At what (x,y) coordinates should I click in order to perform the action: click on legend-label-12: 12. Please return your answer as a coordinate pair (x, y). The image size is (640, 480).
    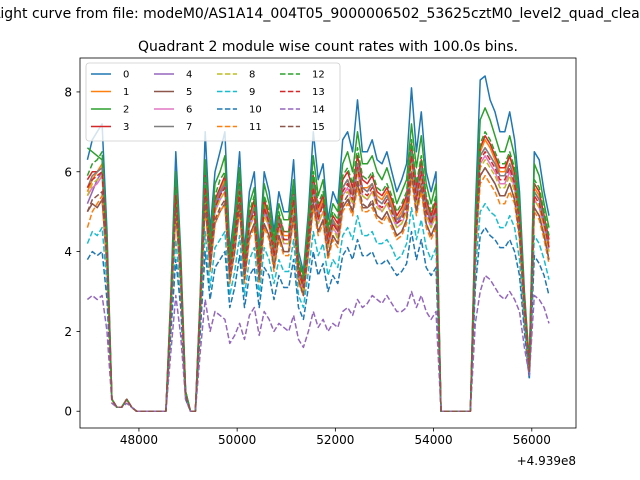
    Looking at the image, I should click on (318, 75).